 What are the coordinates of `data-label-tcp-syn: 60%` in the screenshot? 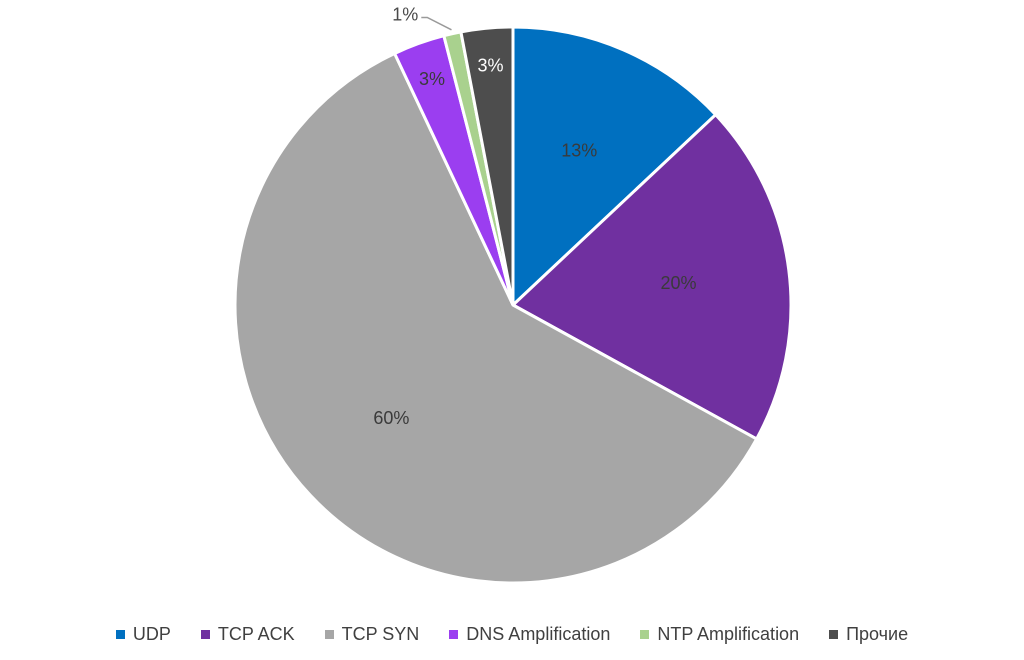 It's located at (391, 418).